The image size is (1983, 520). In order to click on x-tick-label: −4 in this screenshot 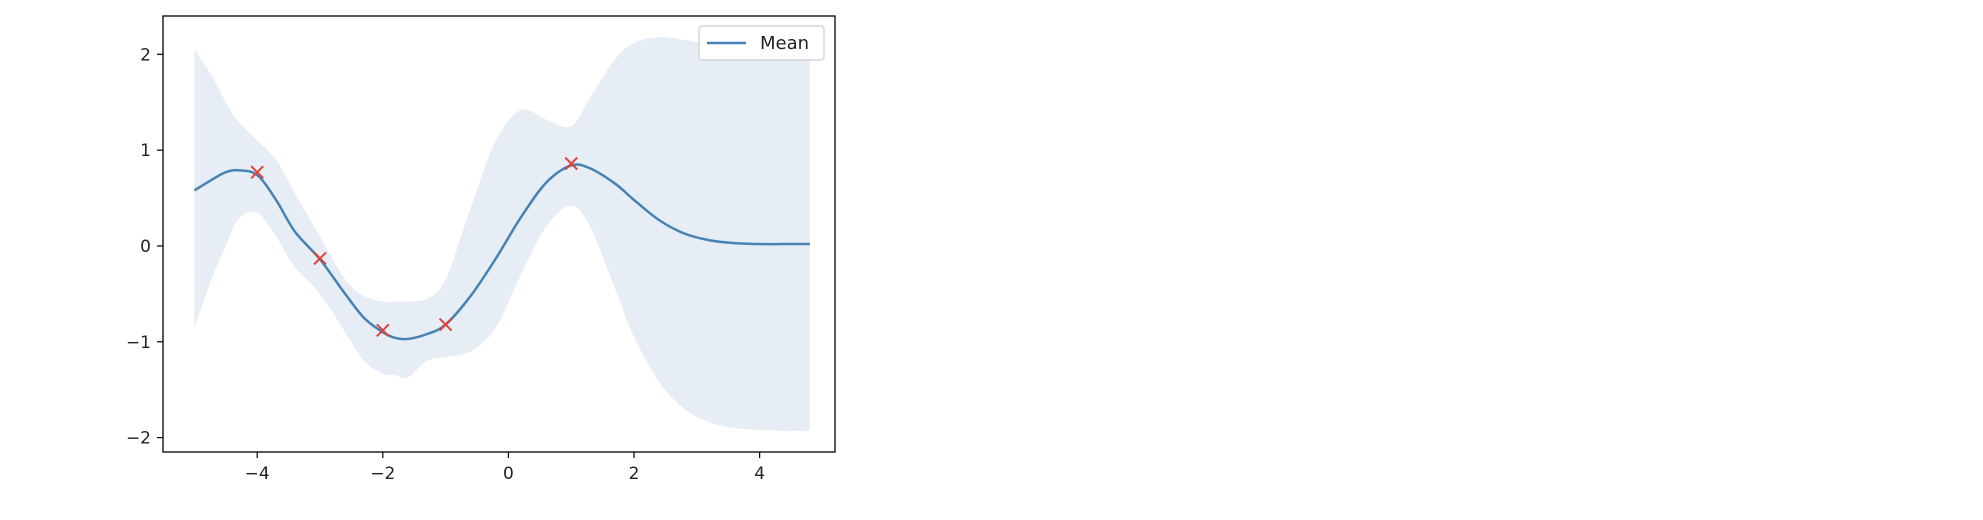, I will do `click(257, 474)`.